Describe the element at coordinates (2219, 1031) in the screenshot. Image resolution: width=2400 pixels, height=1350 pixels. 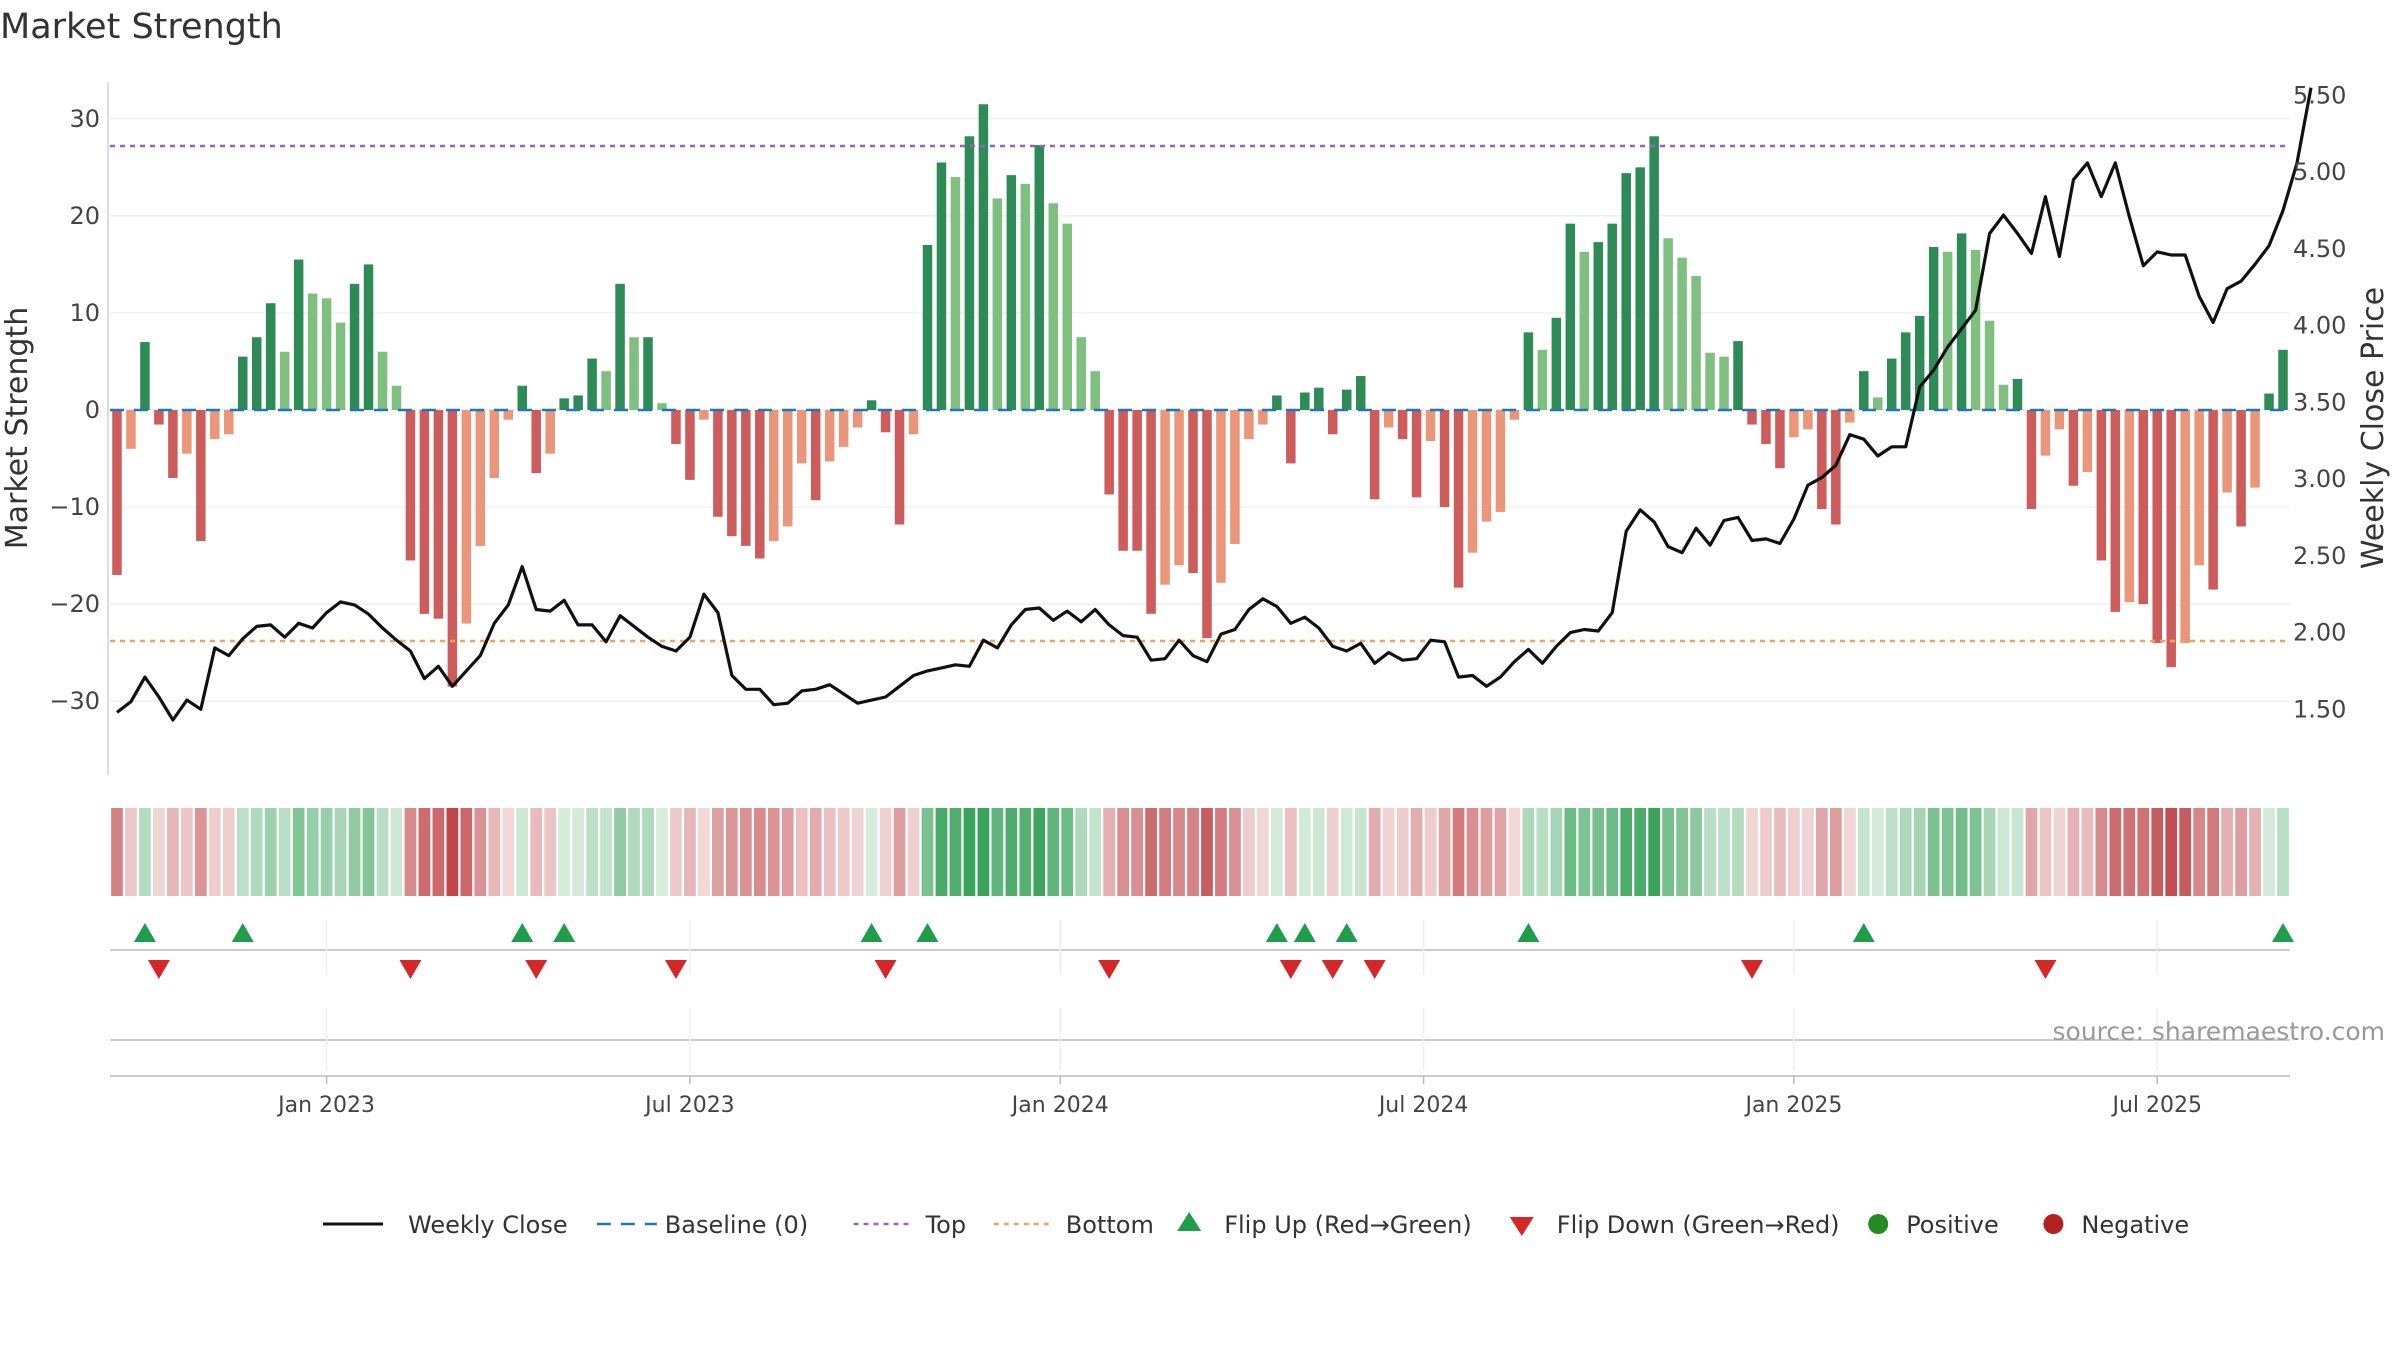
I see `source-label: source: sharemaestro.com` at that location.